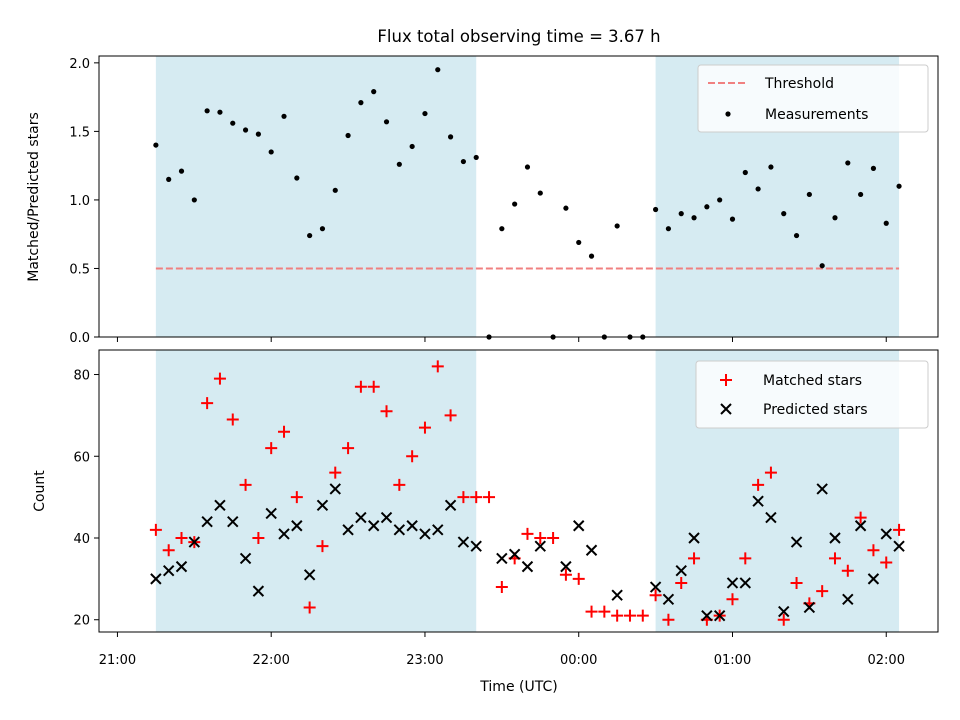 This screenshot has width=960, height=720. Describe the element at coordinates (578, 660) in the screenshot. I see `x-tick-label-3: 00:00` at that location.